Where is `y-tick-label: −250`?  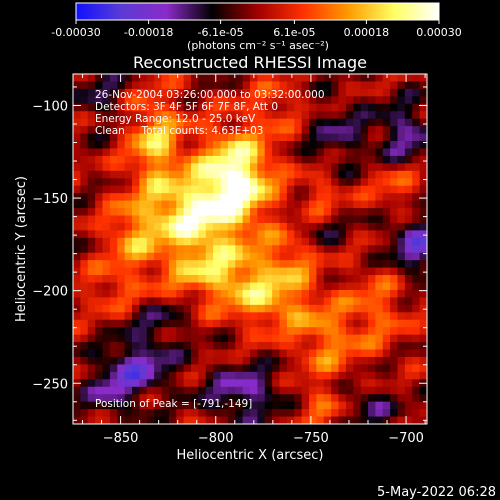
y-tick-label: −250 is located at coordinates (50, 384).